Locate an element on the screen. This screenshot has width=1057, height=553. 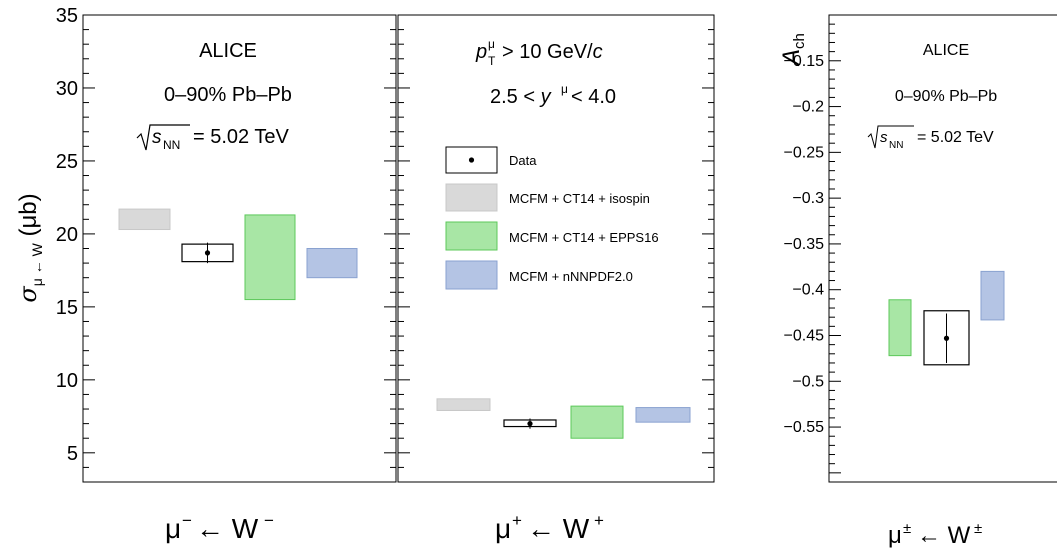
y-tick-label: −0.15 is located at coordinates (804, 61).